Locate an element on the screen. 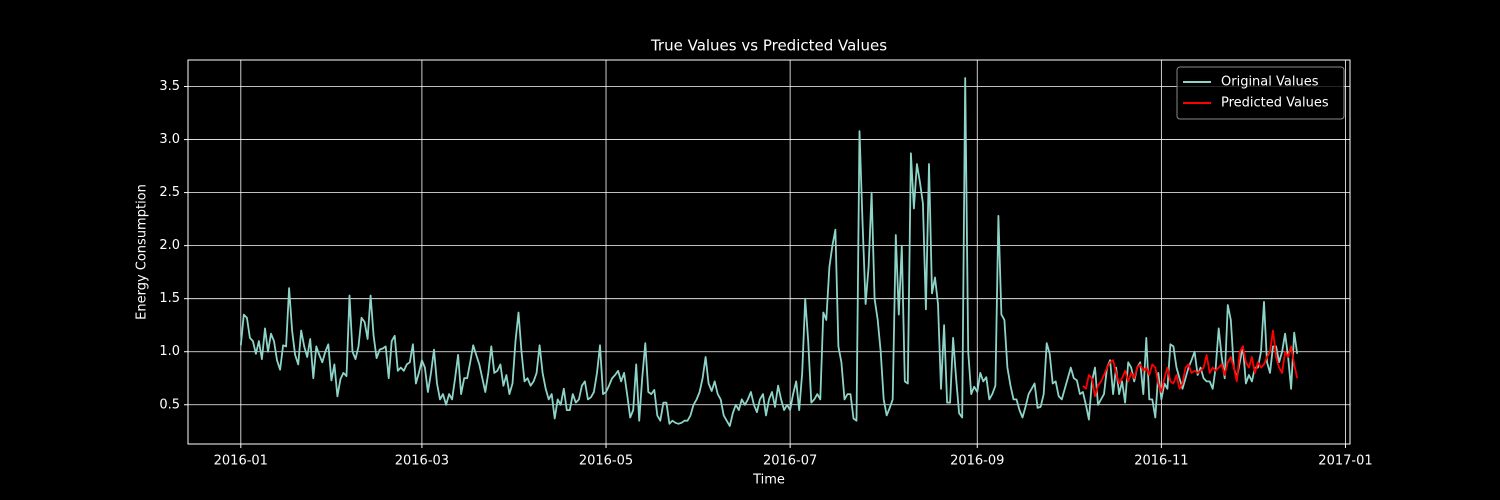 The height and width of the screenshot is (500, 1500). x-tick-label: 2016-03 is located at coordinates (422, 461).